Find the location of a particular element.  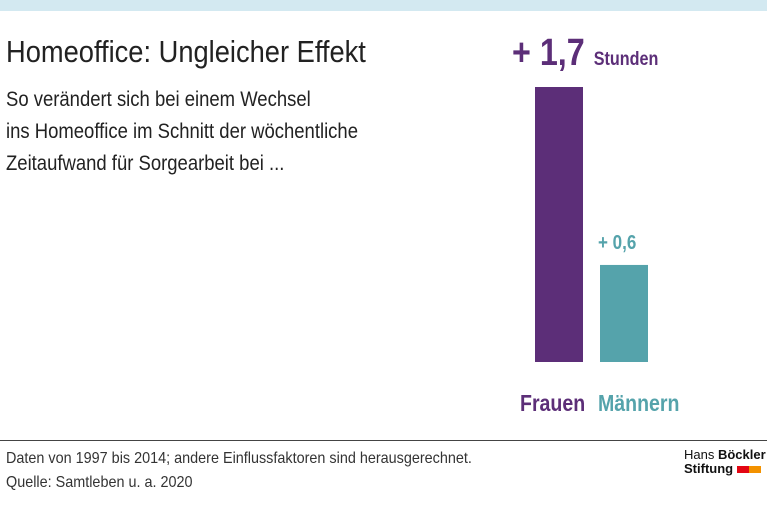

logo-text: Stiftung is located at coordinates (709, 468).